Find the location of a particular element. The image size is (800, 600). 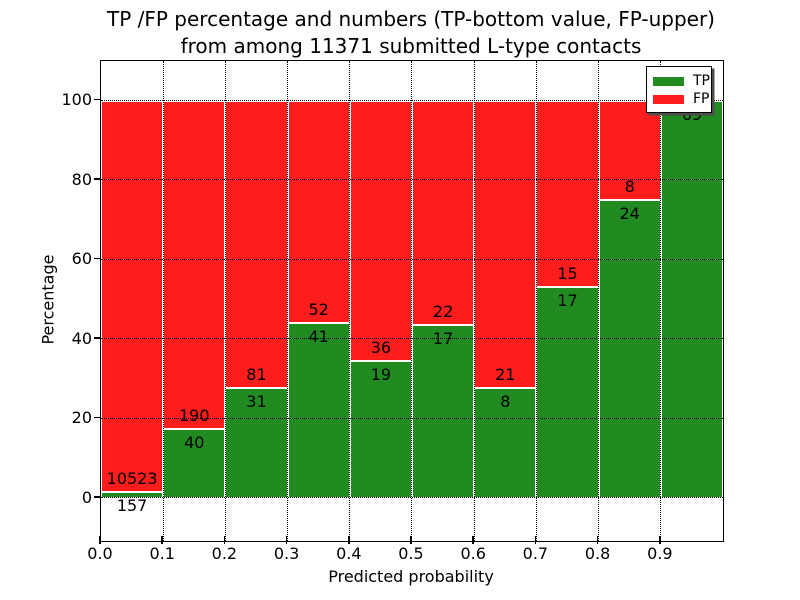

tick-label-x: 0.9 is located at coordinates (660, 553).